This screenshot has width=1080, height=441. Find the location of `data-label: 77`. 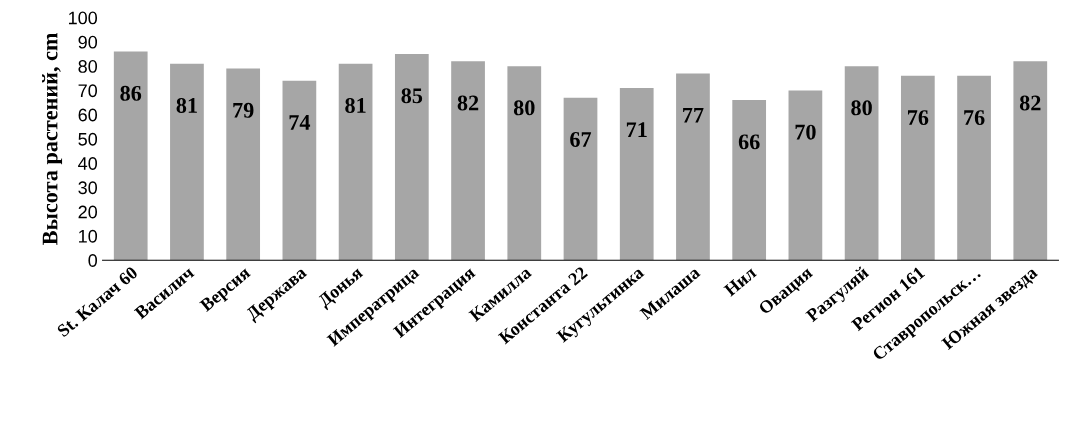

data-label: 77 is located at coordinates (693, 115).